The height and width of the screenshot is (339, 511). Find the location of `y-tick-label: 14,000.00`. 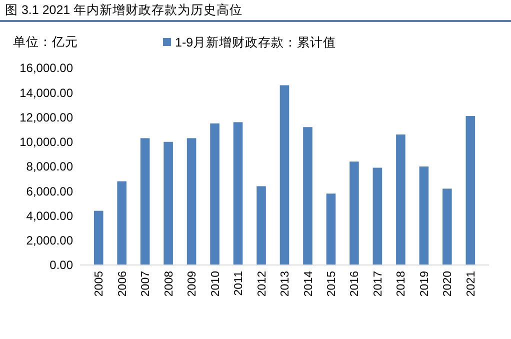

y-tick-label: 14,000.00 is located at coordinates (47, 93).